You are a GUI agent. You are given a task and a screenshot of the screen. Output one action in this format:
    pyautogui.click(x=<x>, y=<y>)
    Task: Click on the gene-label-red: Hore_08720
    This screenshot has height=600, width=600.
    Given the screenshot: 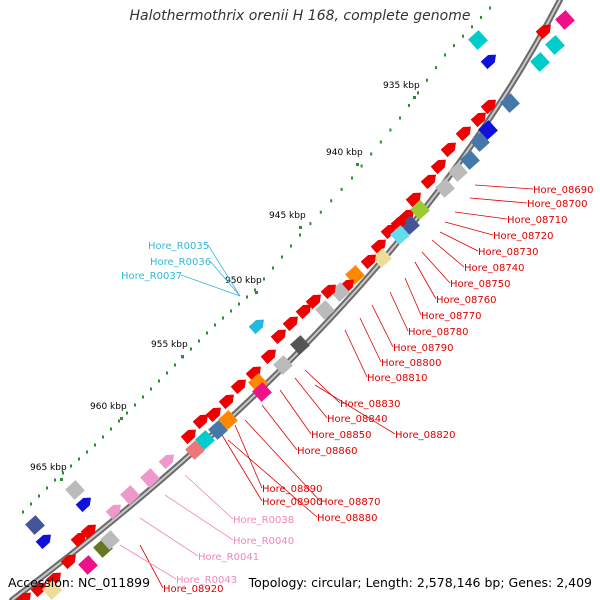 What is the action you would take?
    pyautogui.click(x=523, y=236)
    